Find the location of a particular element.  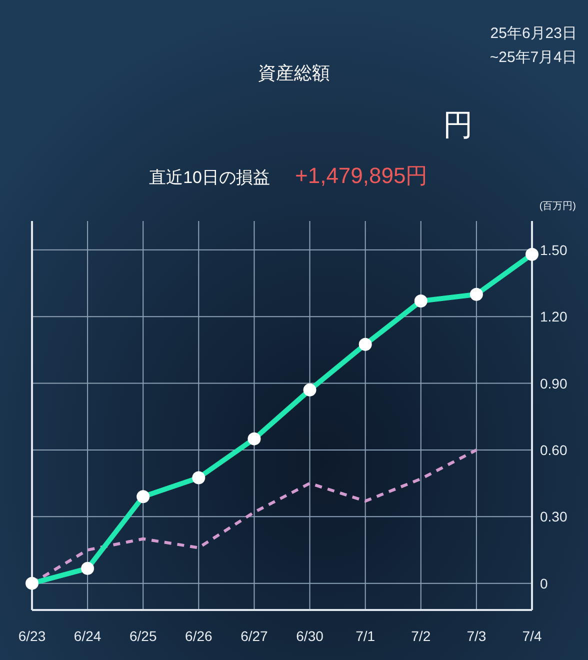

x-tick-label: 6/23 is located at coordinates (32, 636).